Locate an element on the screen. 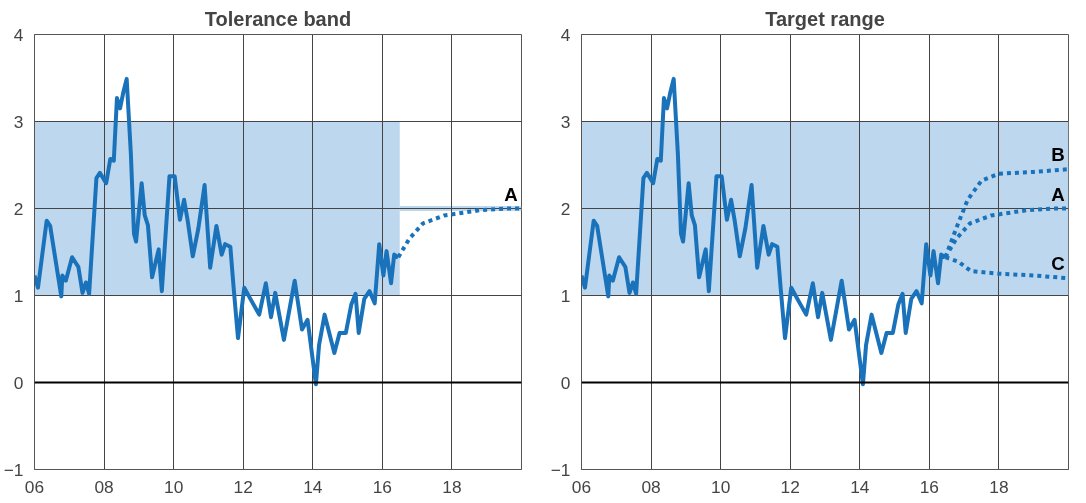 The width and height of the screenshot is (1086, 503). series-label: B is located at coordinates (1058, 155).